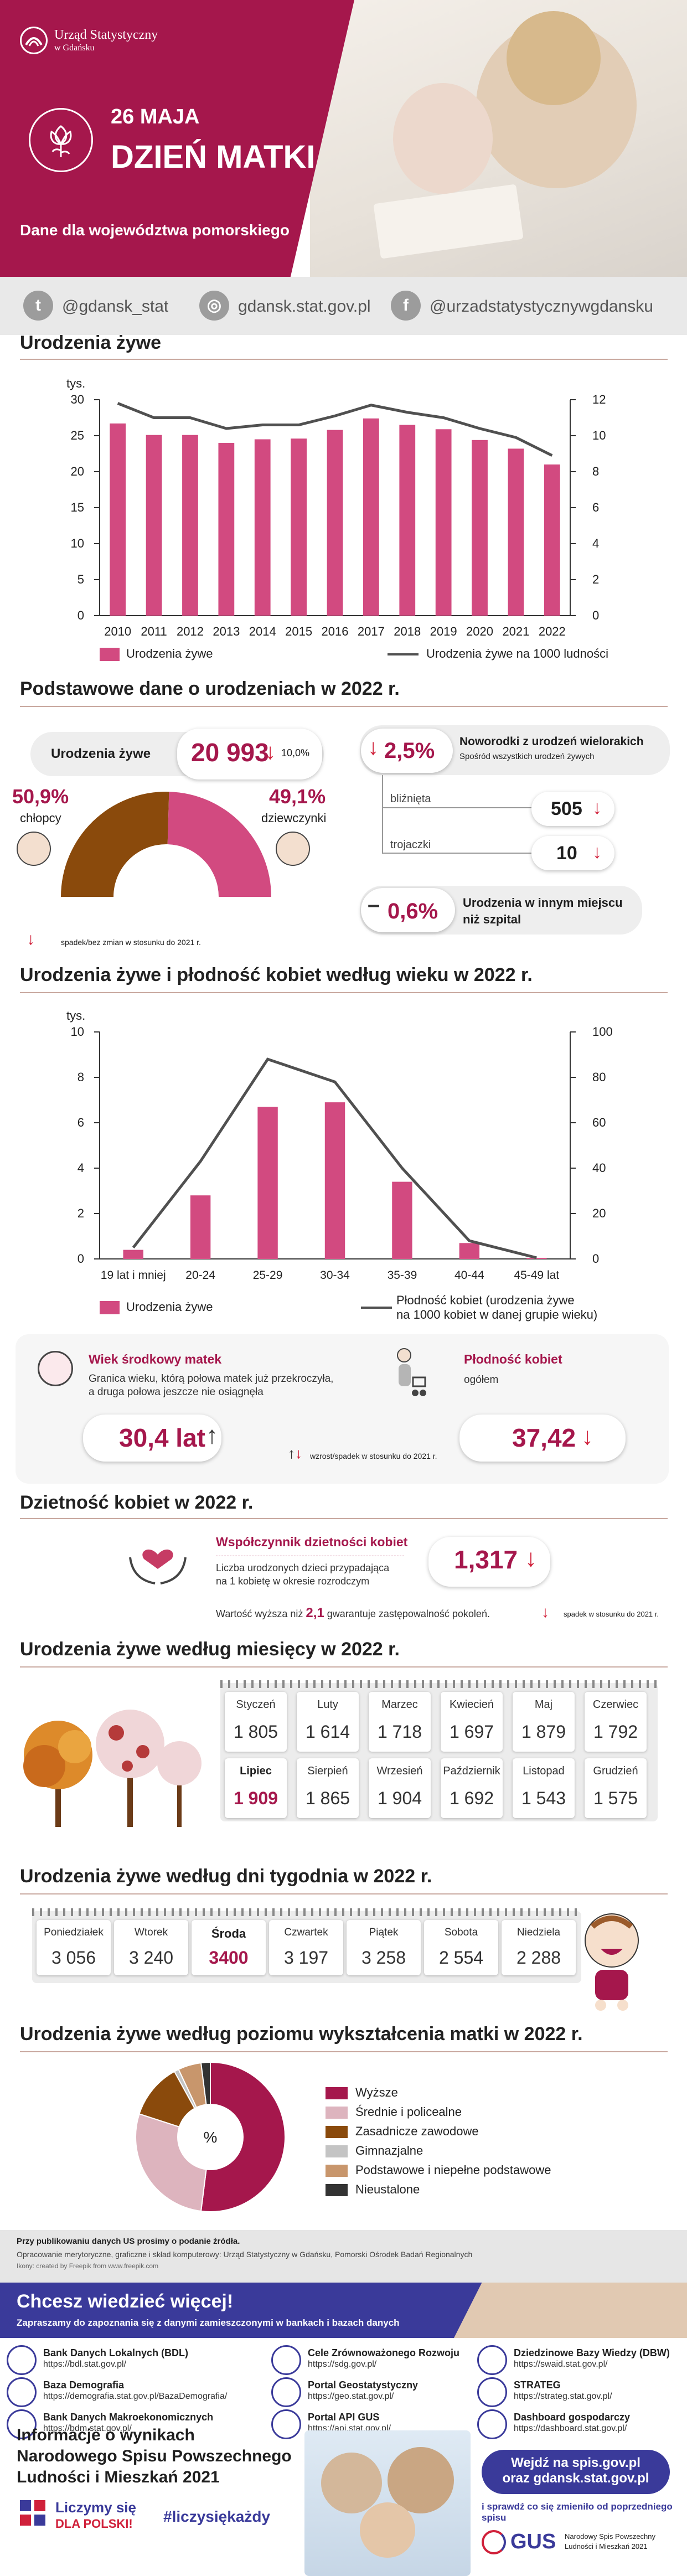 The height and width of the screenshot is (2576, 687). I want to click on x-tick-label: 2021, so click(515, 631).